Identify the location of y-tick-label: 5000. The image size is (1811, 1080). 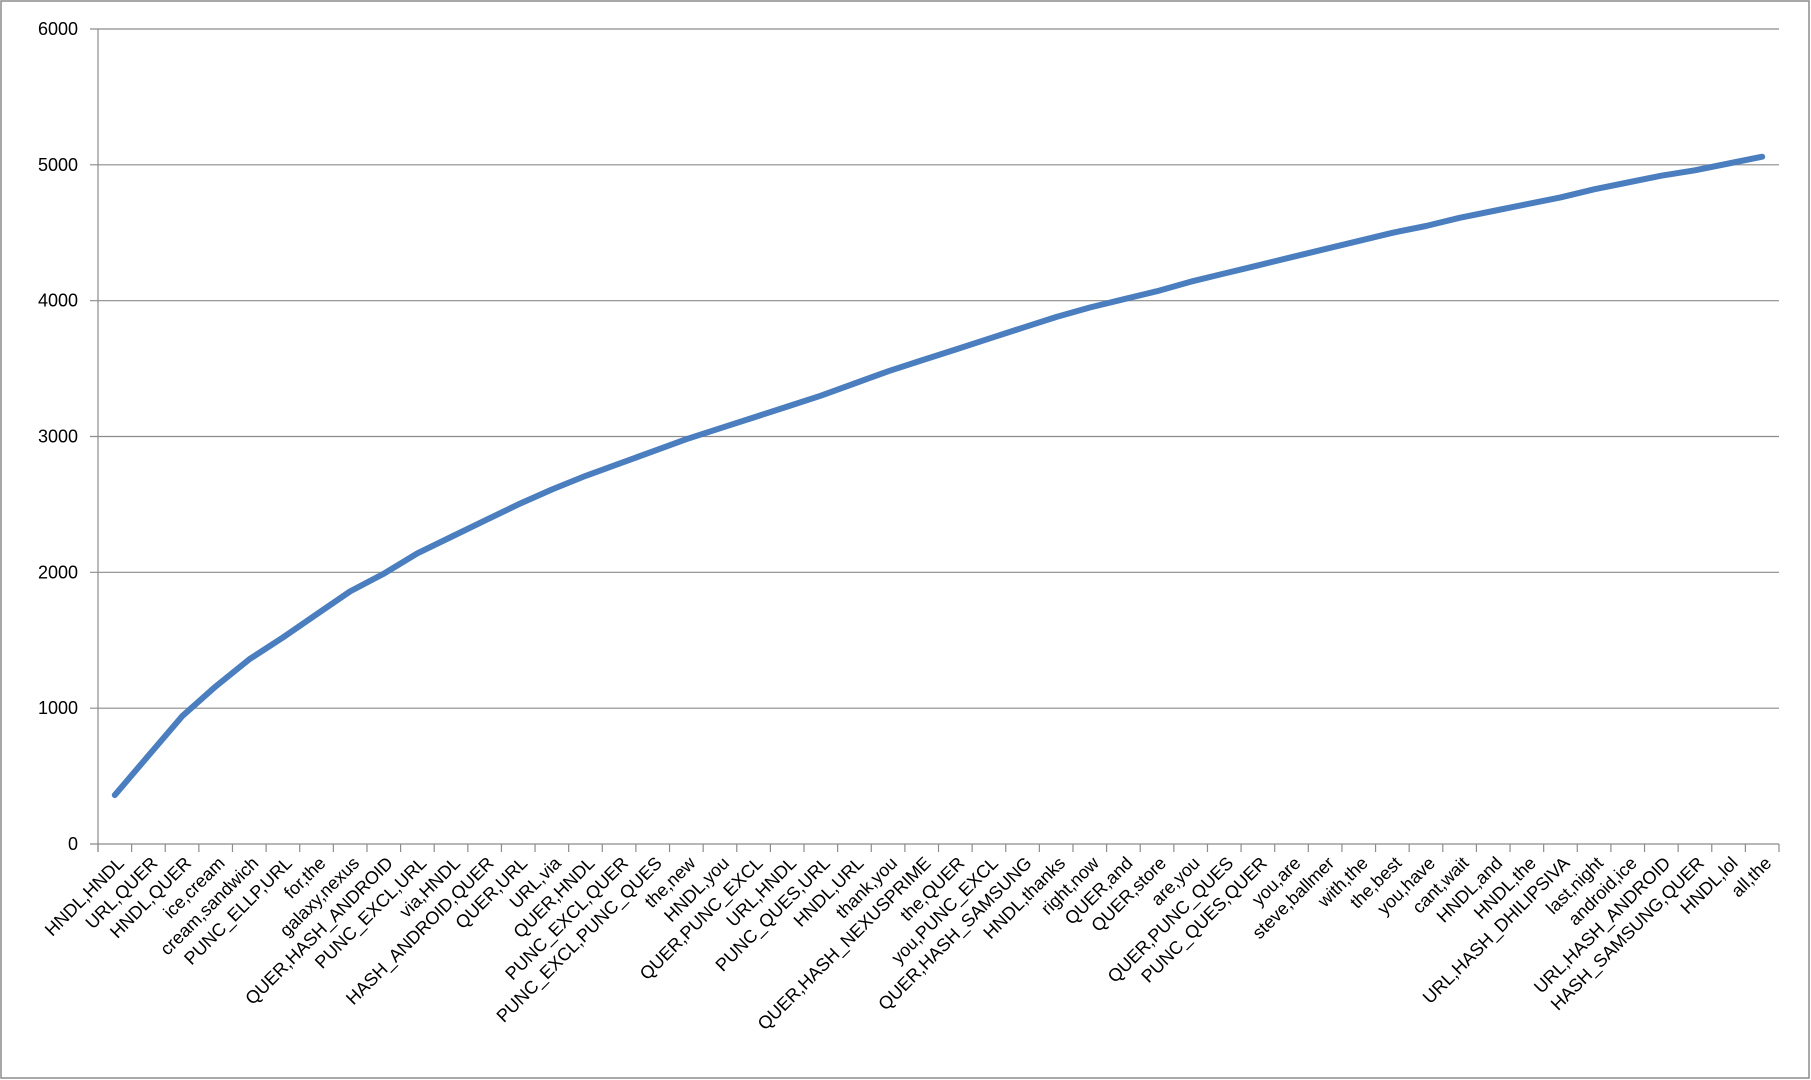
(58, 165).